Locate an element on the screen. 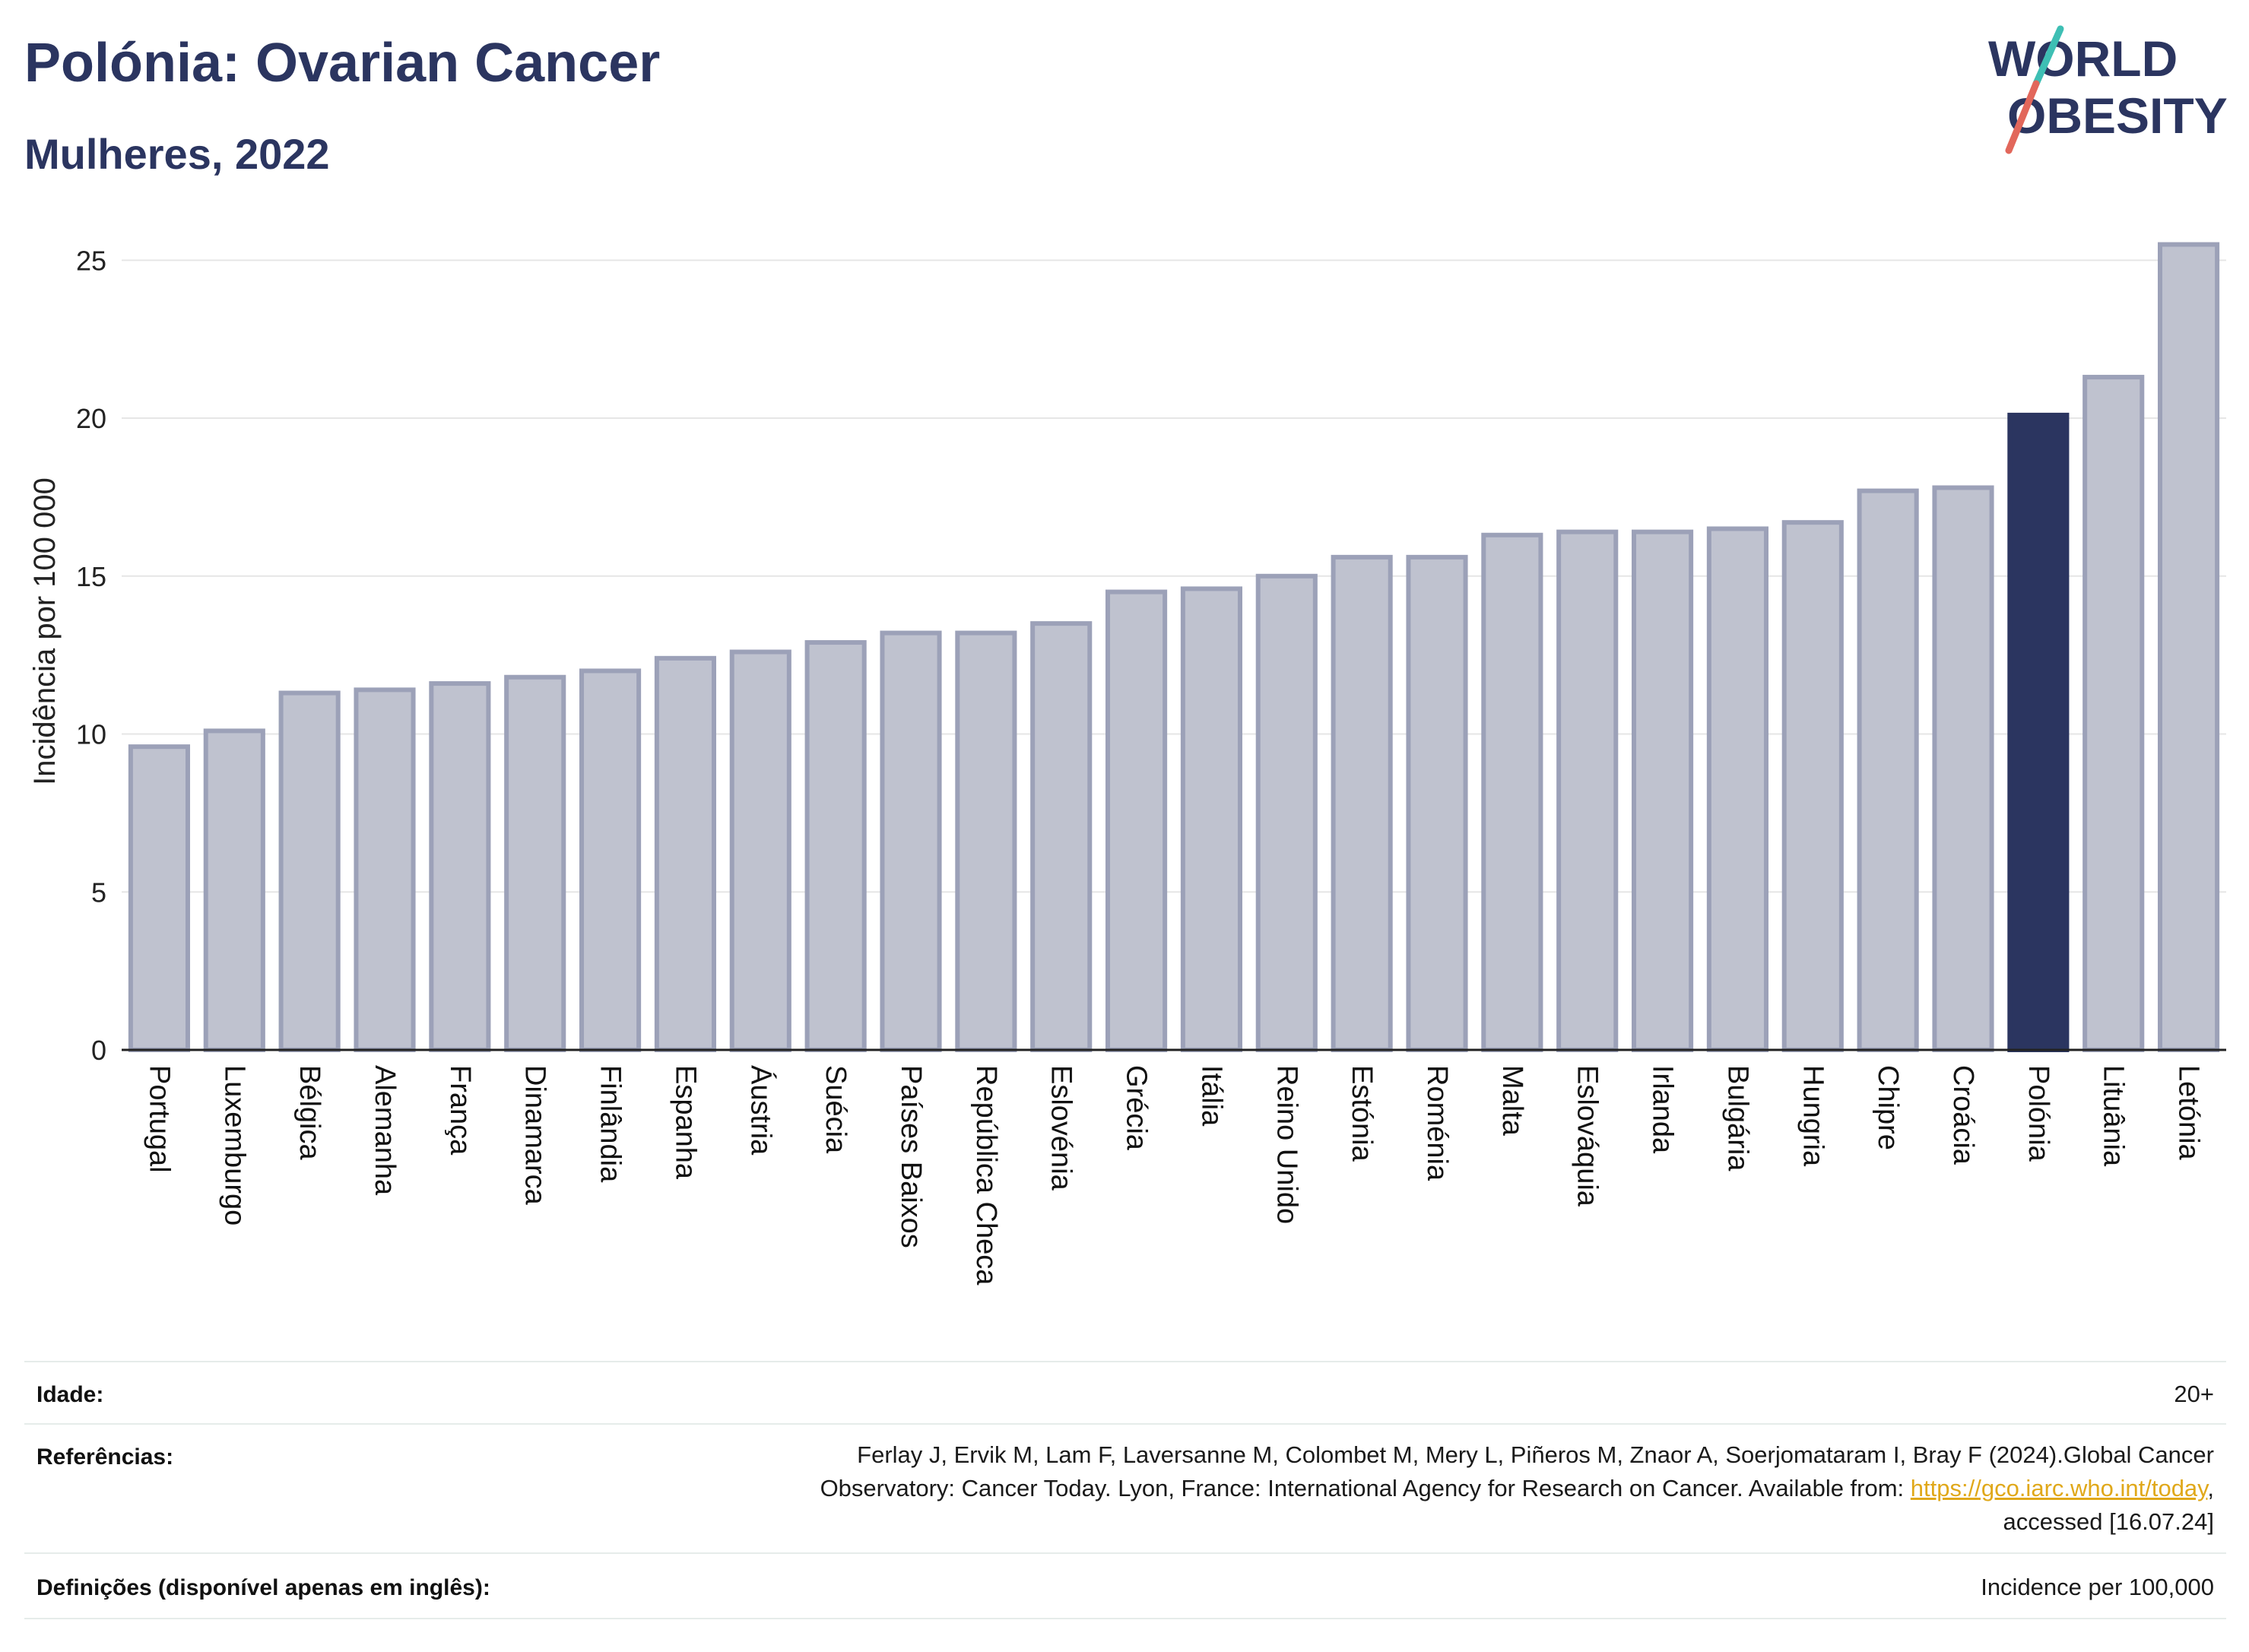 Image resolution: width=2249 pixels, height=1652 pixels. x-tick-label: Portugal is located at coordinates (159, 1119).